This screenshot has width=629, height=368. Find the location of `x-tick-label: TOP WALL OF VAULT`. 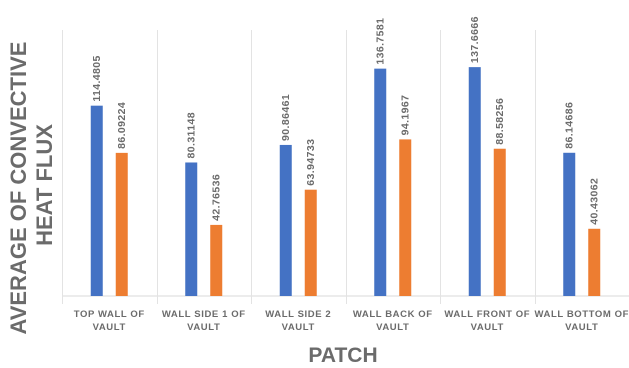

x-tick-label: TOP WALL OF VAULT is located at coordinates (109, 321).